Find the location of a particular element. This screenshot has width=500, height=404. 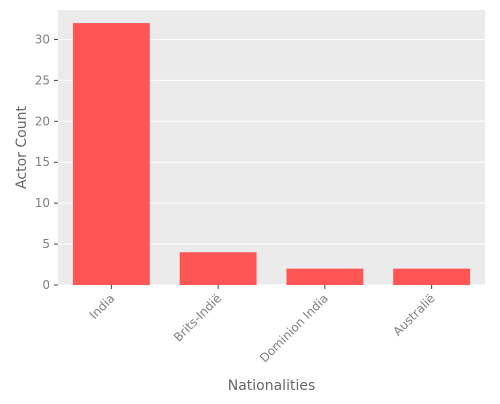

x-axis-ticks: India Brits-Indië Dominion India Australië is located at coordinates (262, 325).